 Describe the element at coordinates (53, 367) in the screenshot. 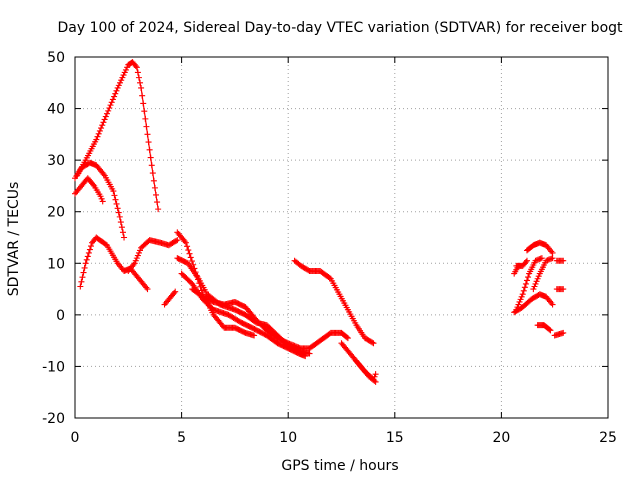

I see `y-tick-label: -10` at that location.